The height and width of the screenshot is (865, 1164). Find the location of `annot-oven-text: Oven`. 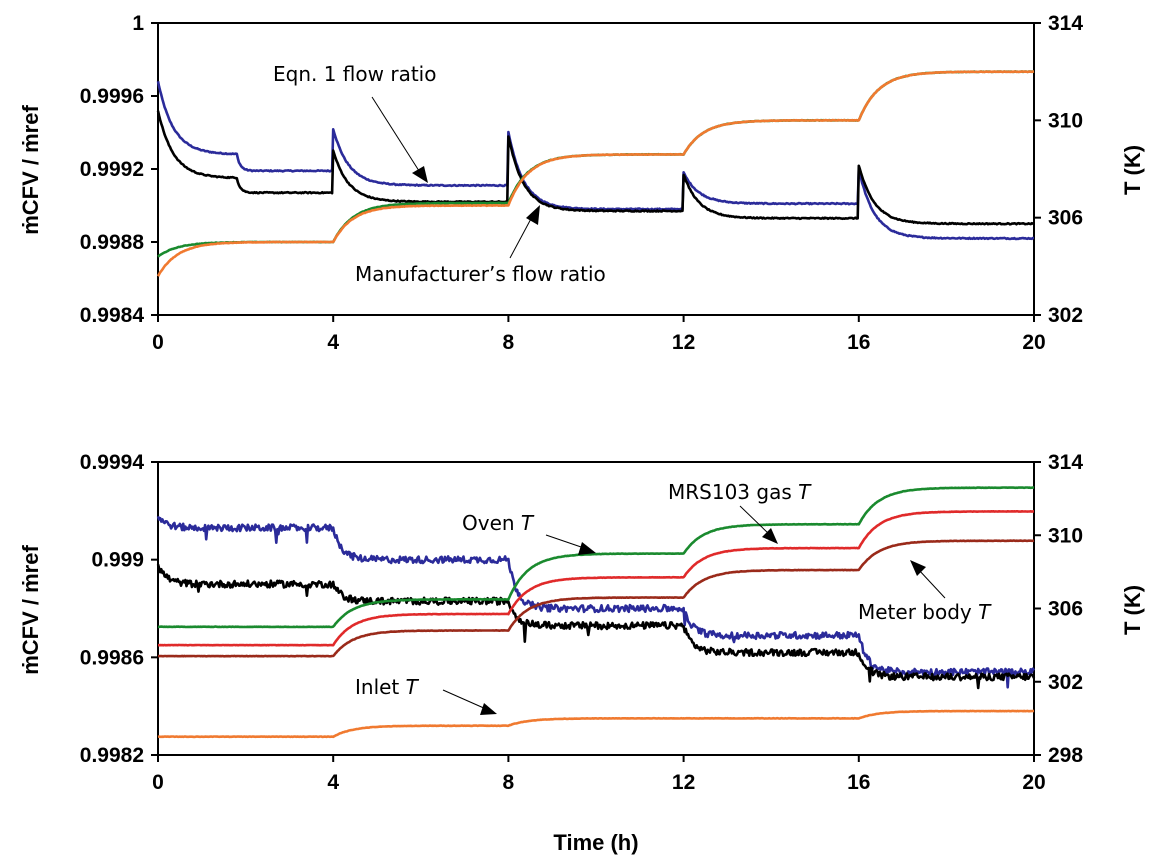

annot-oven-text: Oven is located at coordinates (488, 523).